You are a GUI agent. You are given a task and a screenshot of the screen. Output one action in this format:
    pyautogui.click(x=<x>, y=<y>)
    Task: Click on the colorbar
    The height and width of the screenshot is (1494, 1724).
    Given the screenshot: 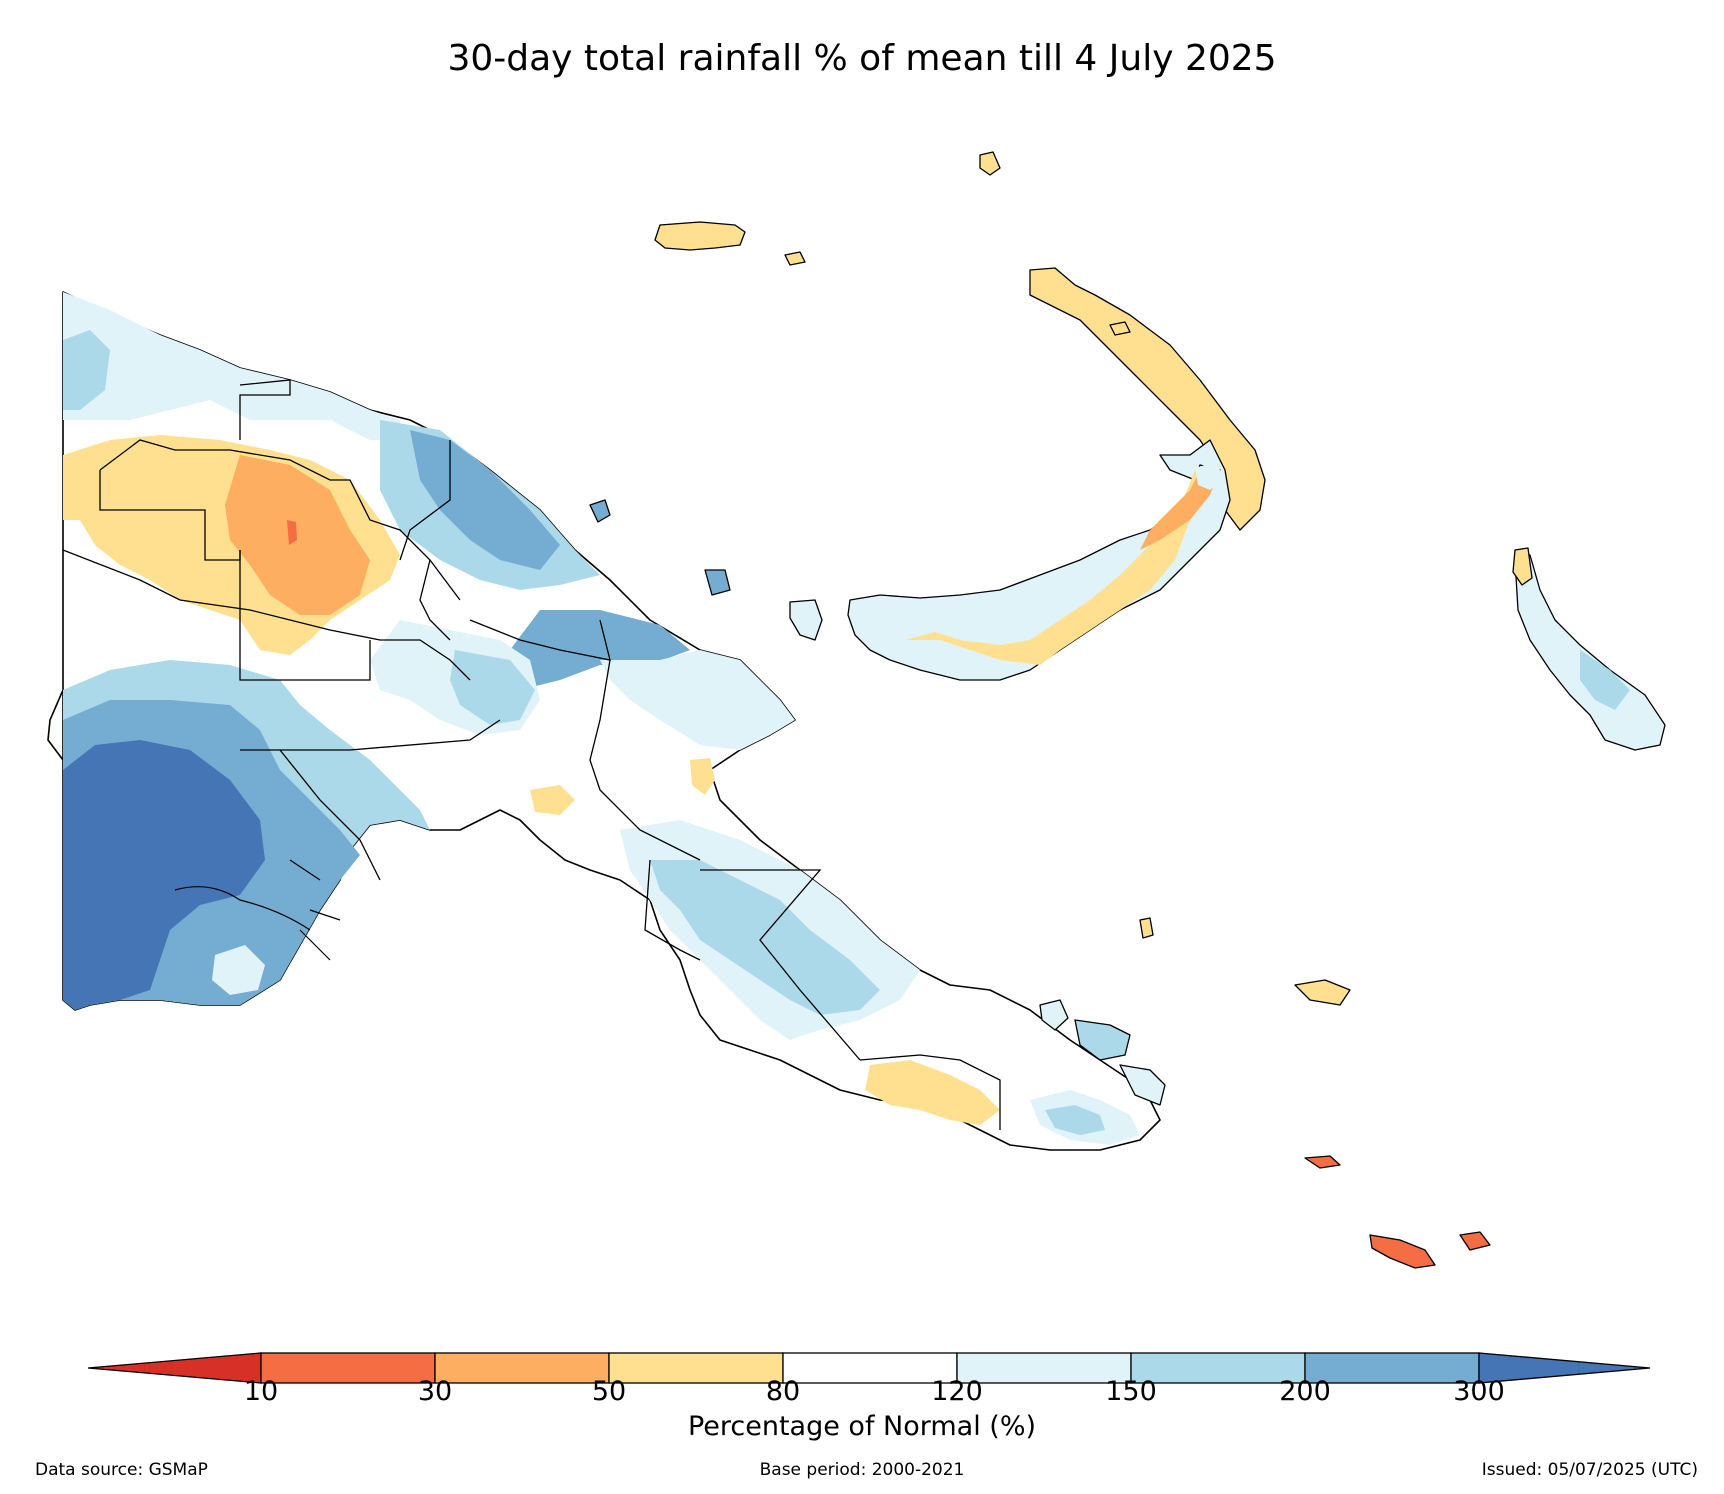 What is the action you would take?
    pyautogui.click(x=869, y=1368)
    